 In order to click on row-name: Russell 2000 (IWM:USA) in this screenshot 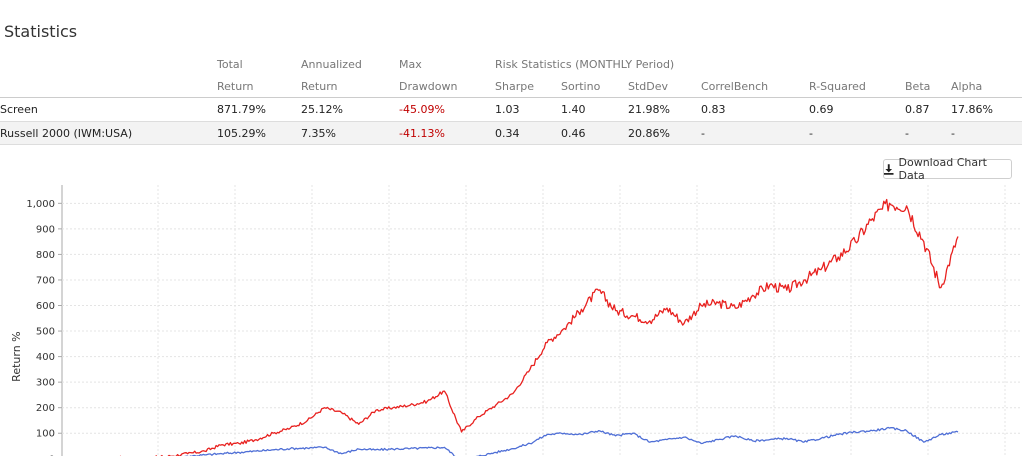, I will do `click(108, 133)`.